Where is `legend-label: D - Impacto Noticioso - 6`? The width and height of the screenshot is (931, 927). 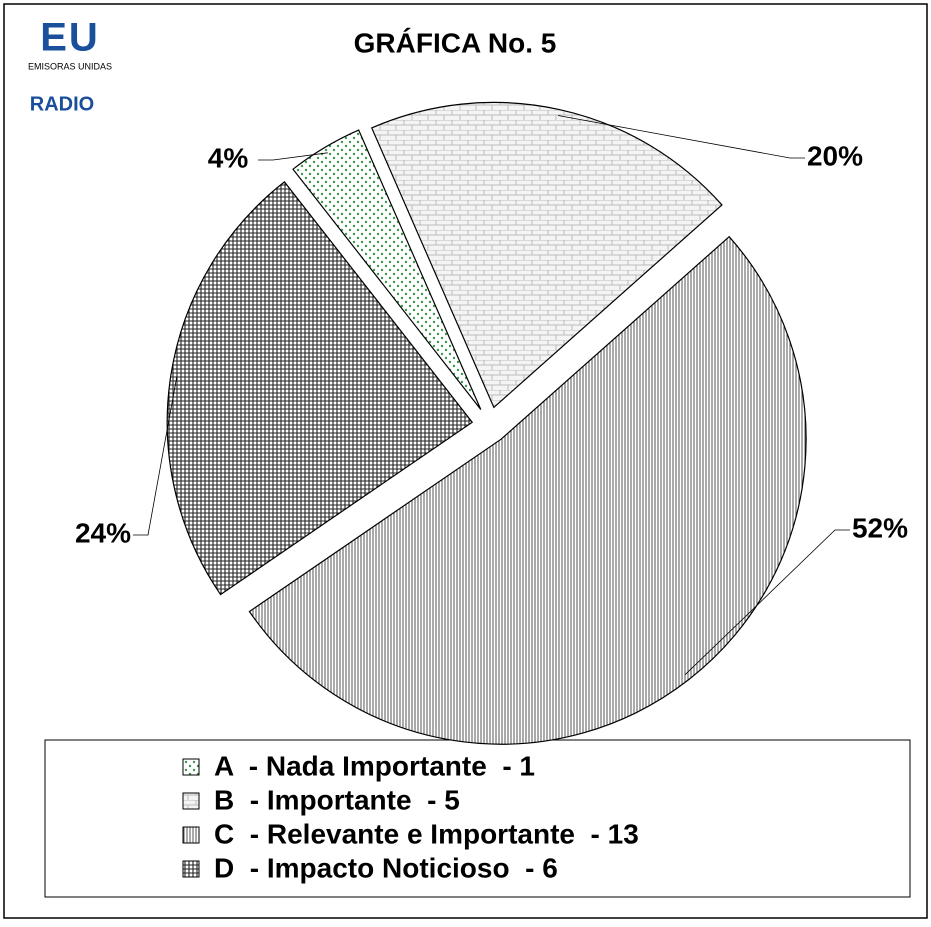 legend-label: D - Impacto Noticioso - 6 is located at coordinates (386, 867).